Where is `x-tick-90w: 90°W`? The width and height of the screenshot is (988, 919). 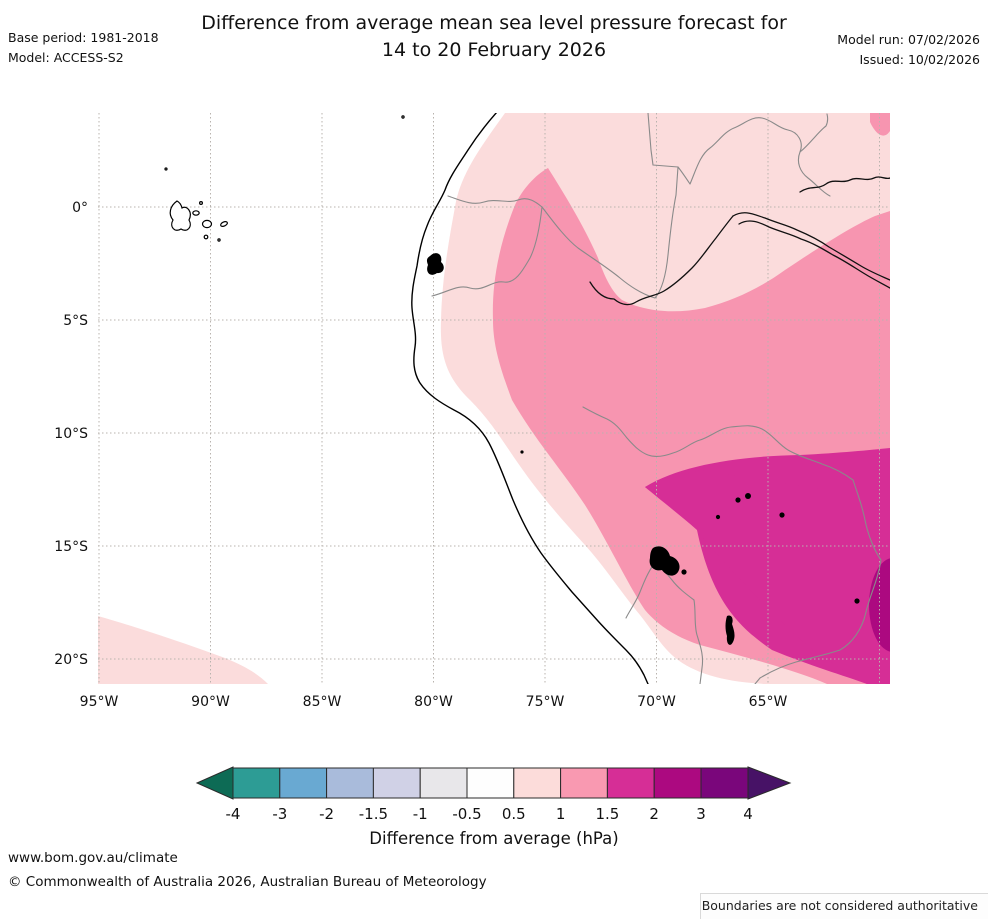 x-tick-90w: 90°W is located at coordinates (210, 702).